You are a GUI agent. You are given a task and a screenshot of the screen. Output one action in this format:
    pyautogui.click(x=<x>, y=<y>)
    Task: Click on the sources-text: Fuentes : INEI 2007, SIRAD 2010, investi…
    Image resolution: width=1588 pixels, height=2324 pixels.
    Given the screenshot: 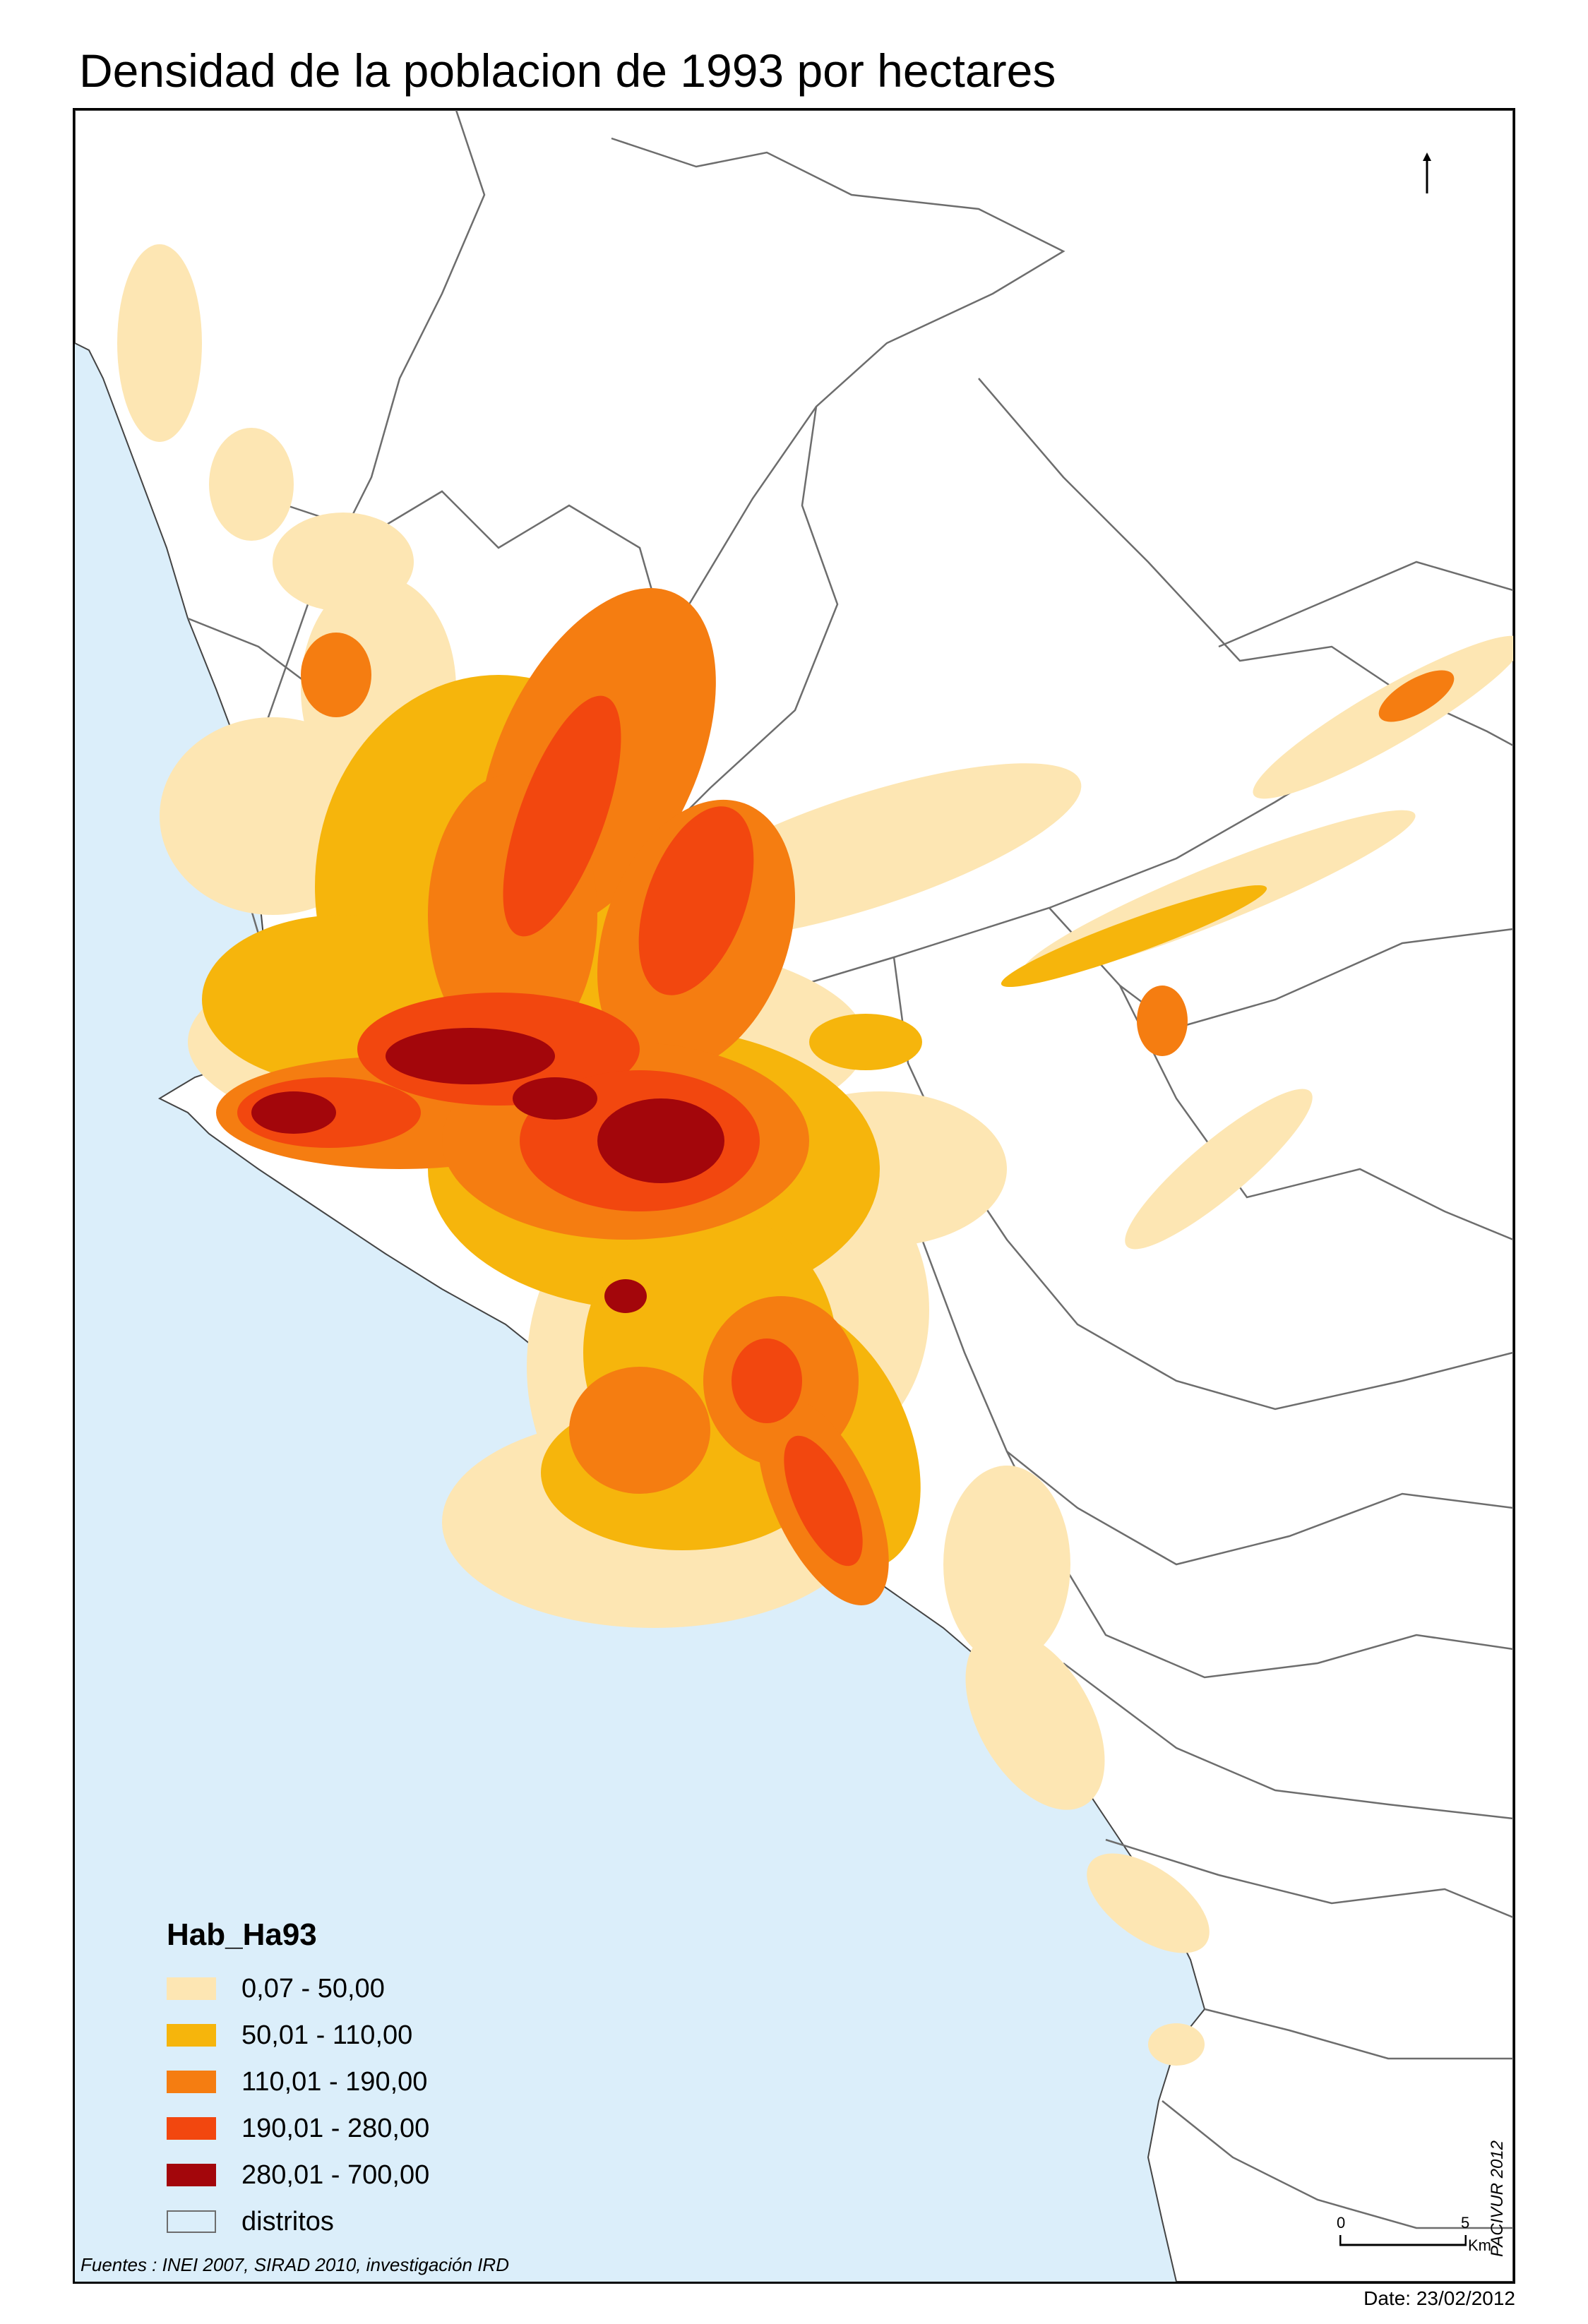 What is the action you would take?
    pyautogui.click(x=294, y=2264)
    